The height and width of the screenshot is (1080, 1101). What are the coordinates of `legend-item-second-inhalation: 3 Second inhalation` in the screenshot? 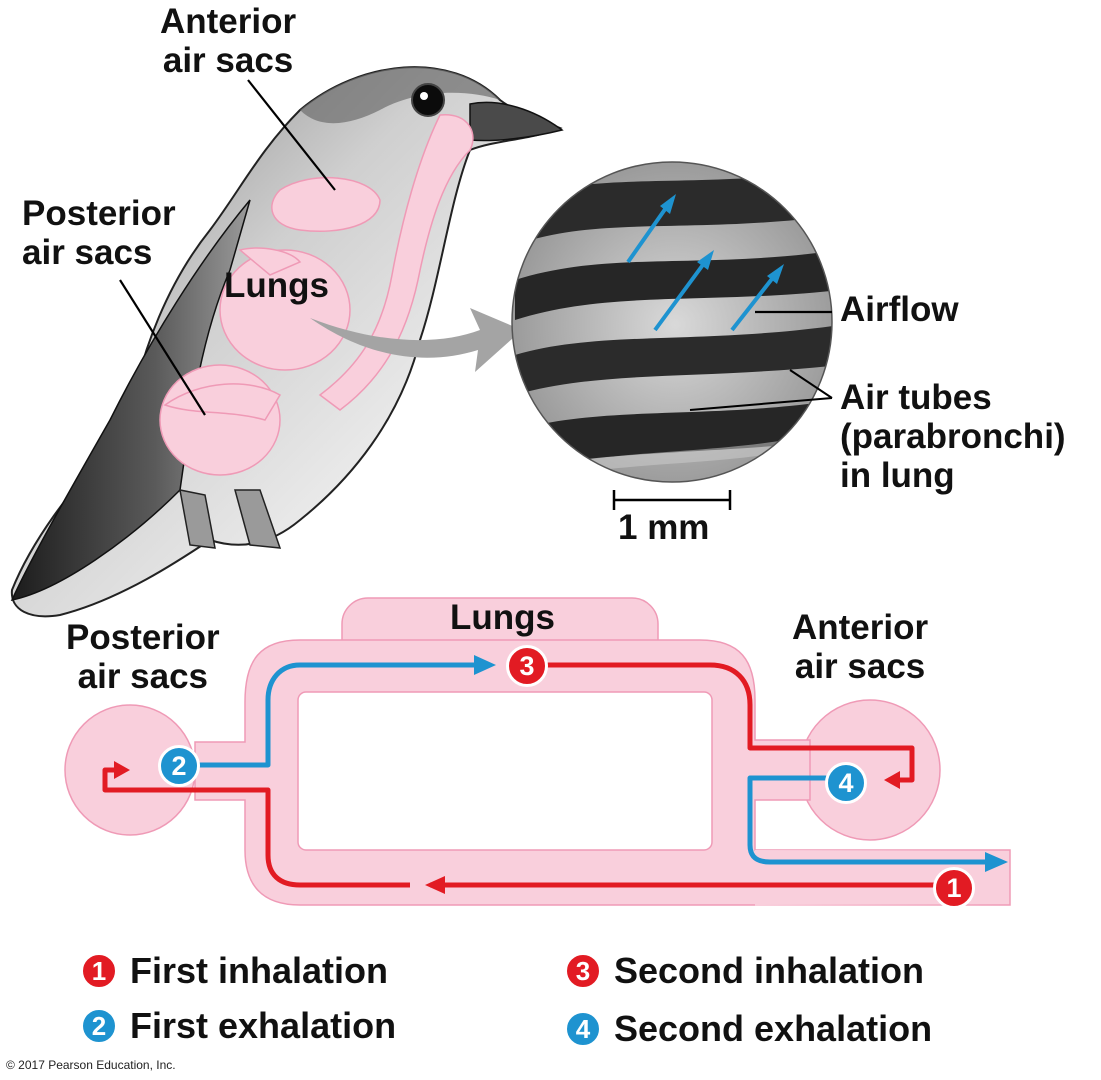 It's located at (744, 971).